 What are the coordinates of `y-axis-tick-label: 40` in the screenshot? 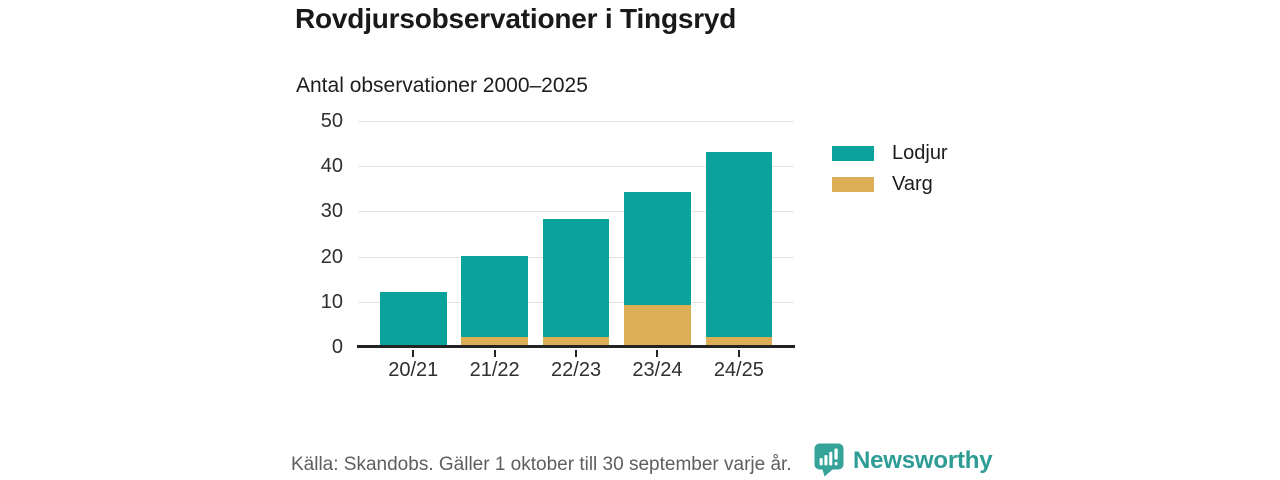 It's located at (331, 166).